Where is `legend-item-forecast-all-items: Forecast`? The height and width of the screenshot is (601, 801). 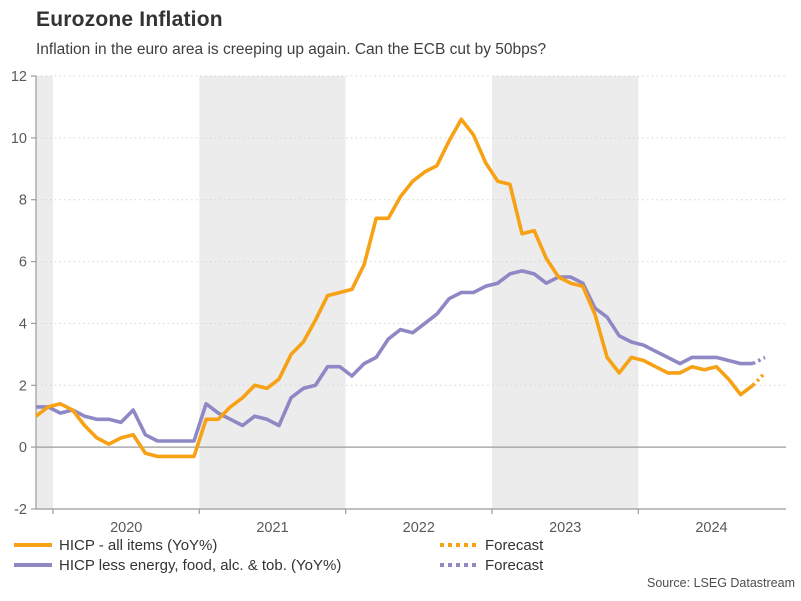
legend-item-forecast-all-items: Forecast is located at coordinates (492, 545).